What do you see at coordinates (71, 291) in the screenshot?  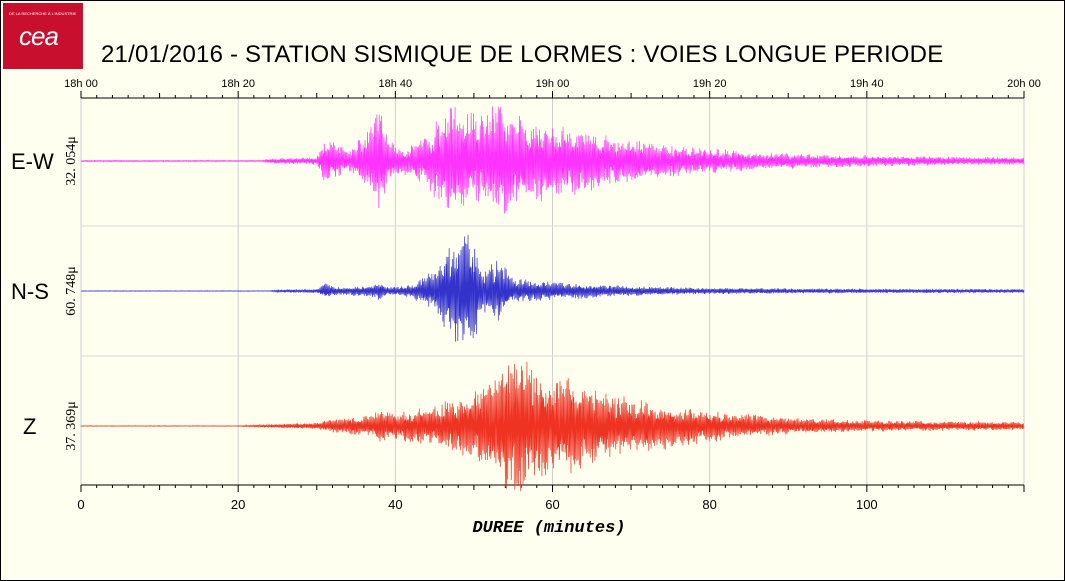 I see `channel-scale-label: 60. 748μ` at bounding box center [71, 291].